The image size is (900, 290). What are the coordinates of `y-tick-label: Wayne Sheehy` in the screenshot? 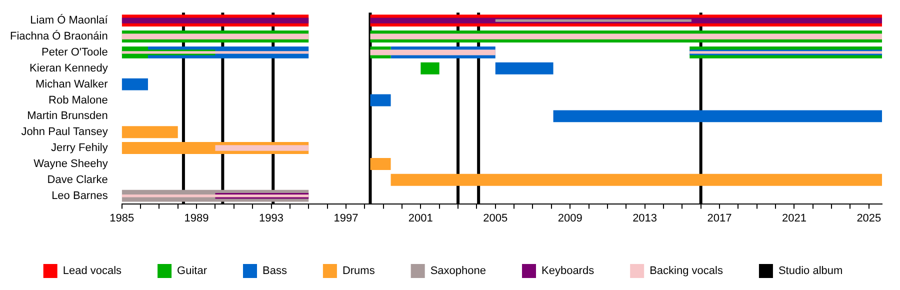 It's located at (71, 164).